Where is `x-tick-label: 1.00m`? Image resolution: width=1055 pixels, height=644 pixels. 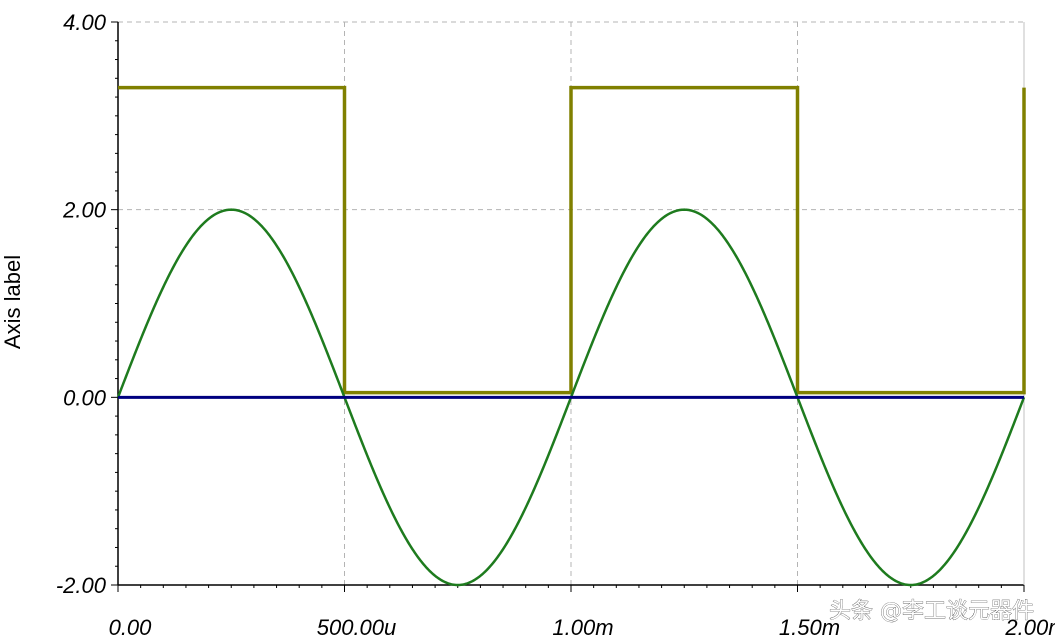
x-tick-label: 1.00m is located at coordinates (582, 627).